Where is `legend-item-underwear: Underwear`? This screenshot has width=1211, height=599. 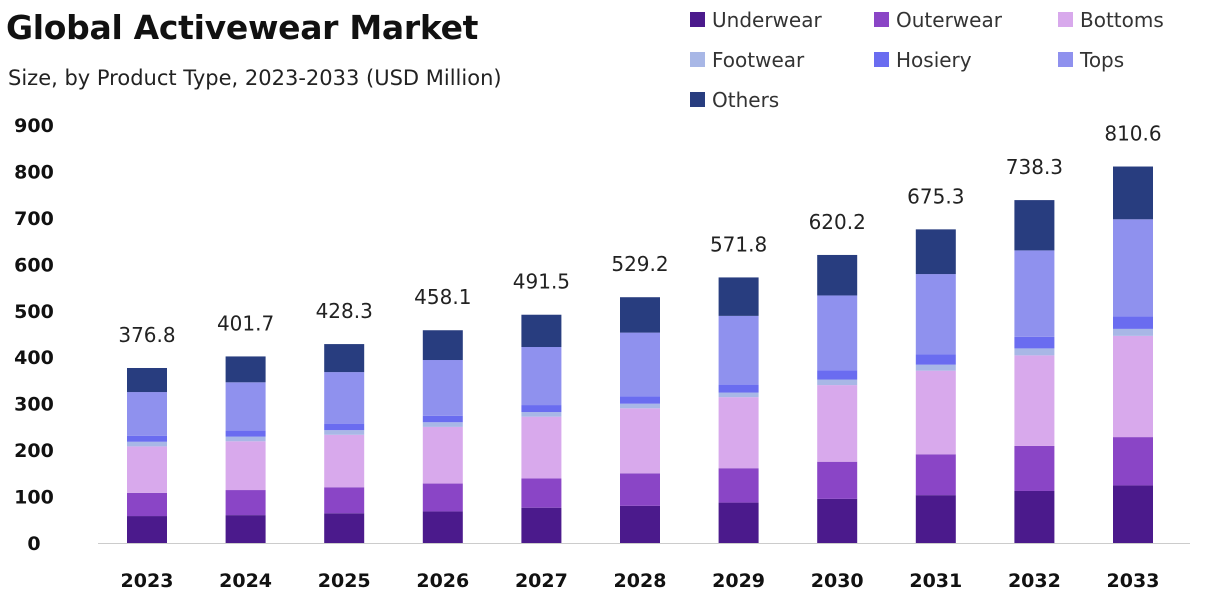 legend-item-underwear: Underwear is located at coordinates (756, 20).